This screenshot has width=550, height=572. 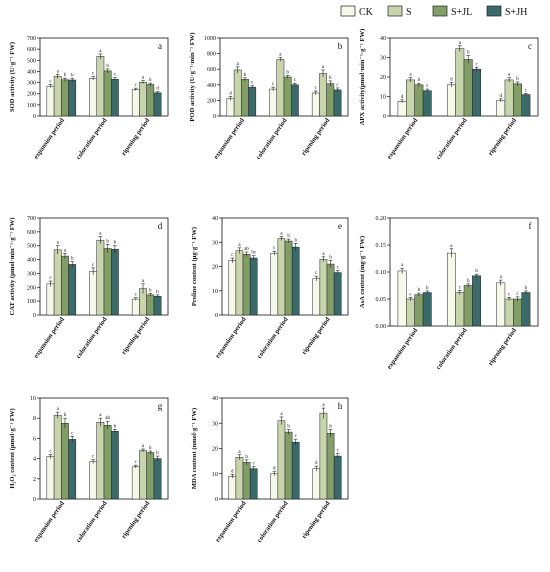 I want to click on y-tick-label: 0.10, so click(x=381, y=273).